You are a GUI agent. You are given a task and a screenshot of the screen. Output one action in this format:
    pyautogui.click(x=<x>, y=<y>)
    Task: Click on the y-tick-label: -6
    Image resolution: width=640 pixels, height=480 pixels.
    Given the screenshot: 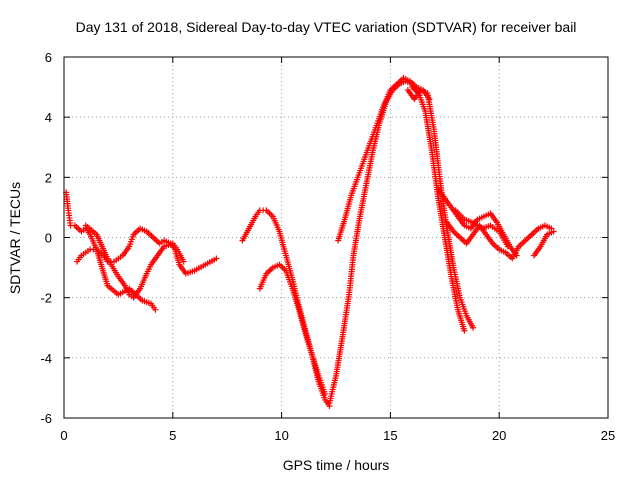 What is the action you would take?
    pyautogui.click(x=46, y=418)
    